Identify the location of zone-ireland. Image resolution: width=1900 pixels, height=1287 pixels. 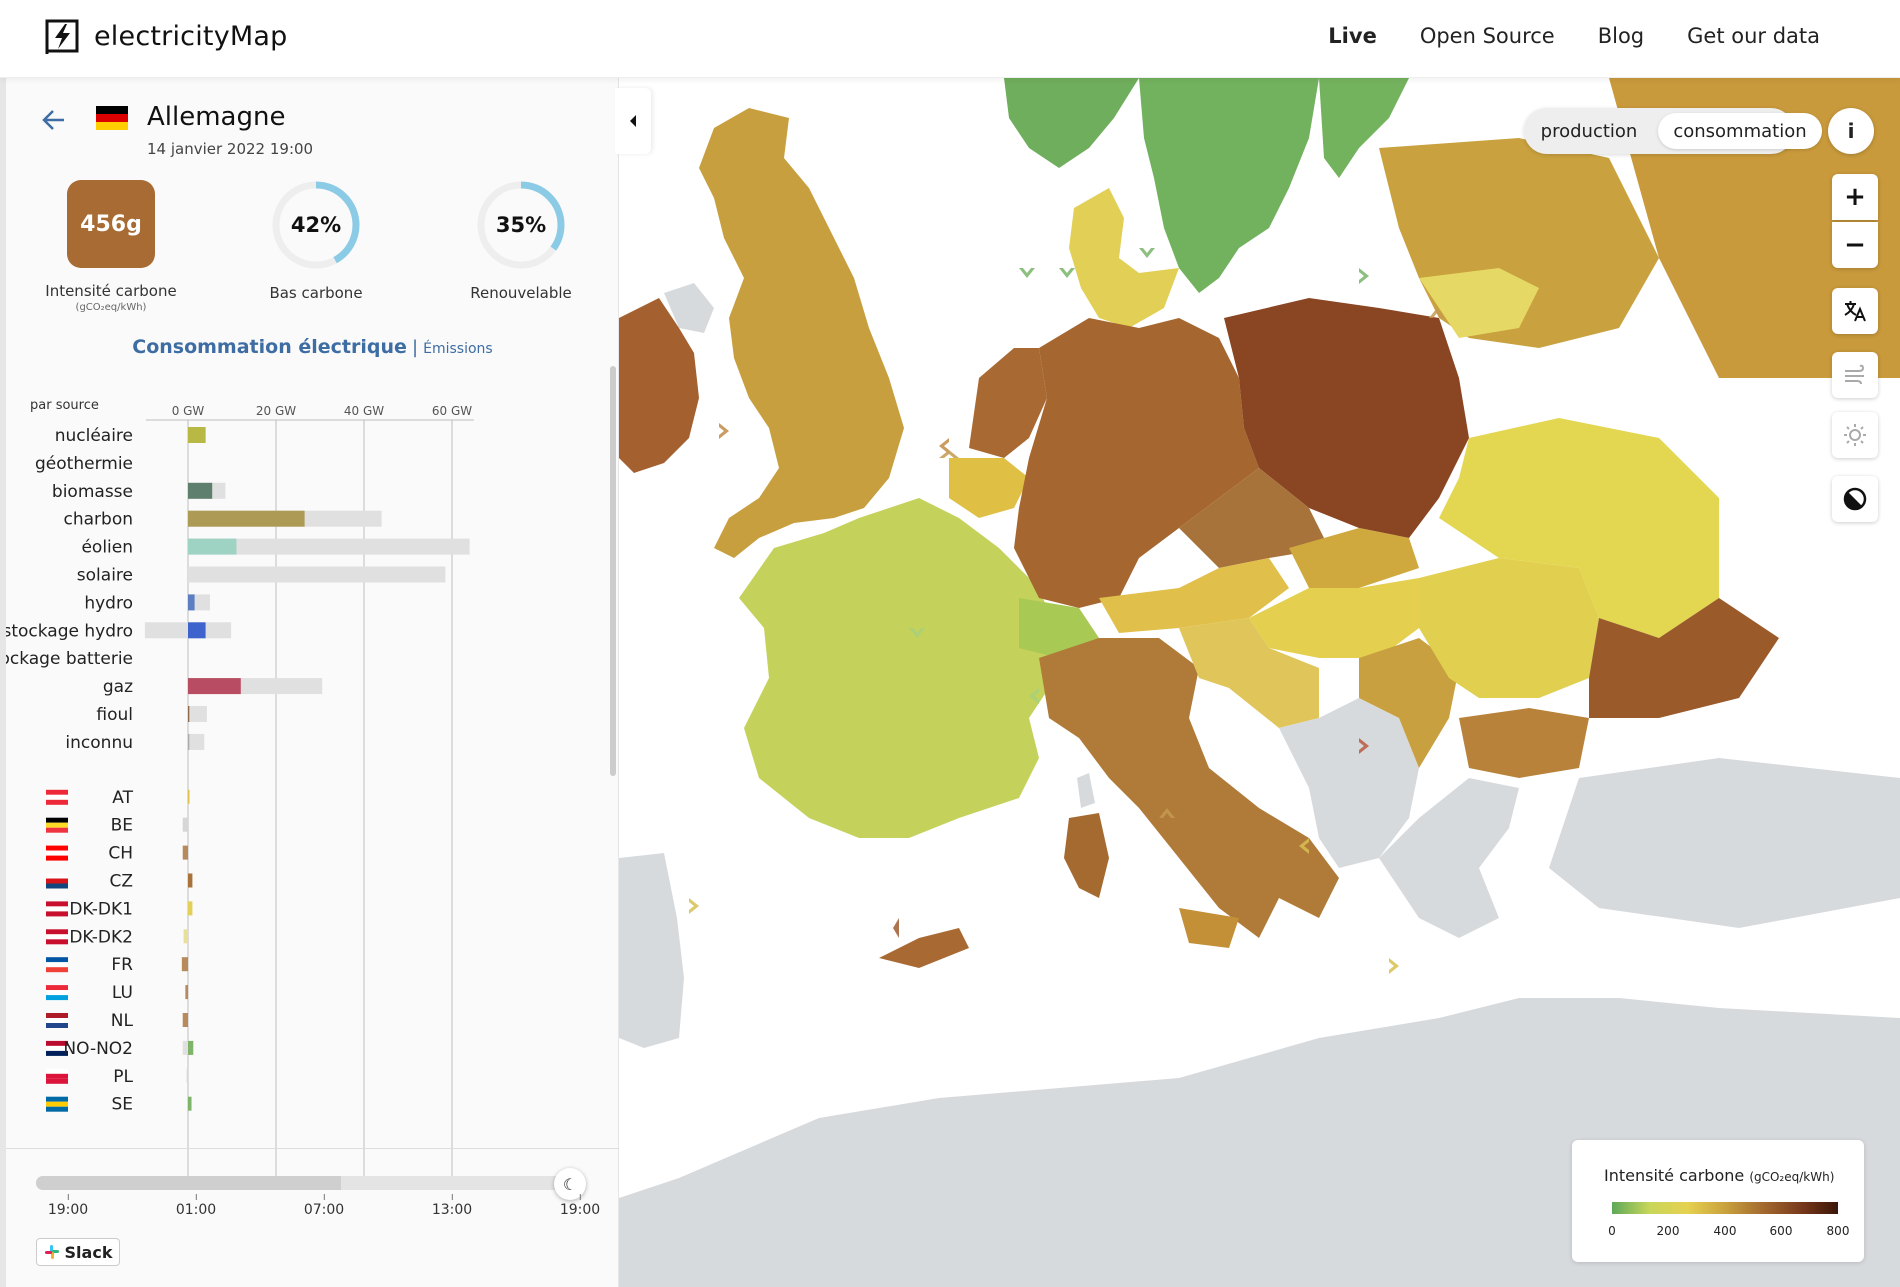
(659, 385).